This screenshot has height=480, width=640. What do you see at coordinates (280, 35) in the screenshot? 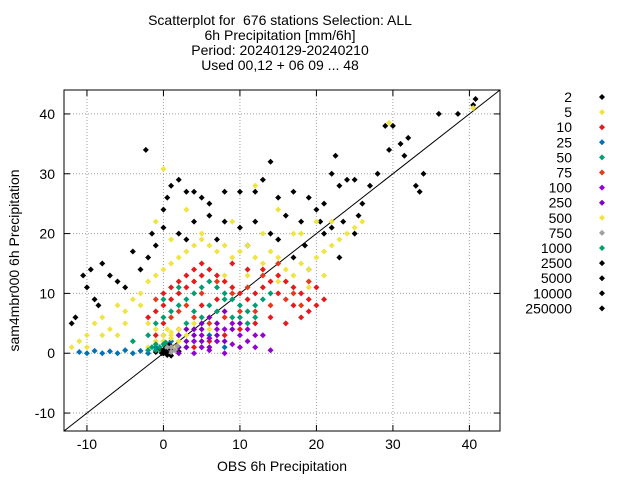
I see `chart-title-line-2: 6h Precipitation [mm/6h]` at bounding box center [280, 35].